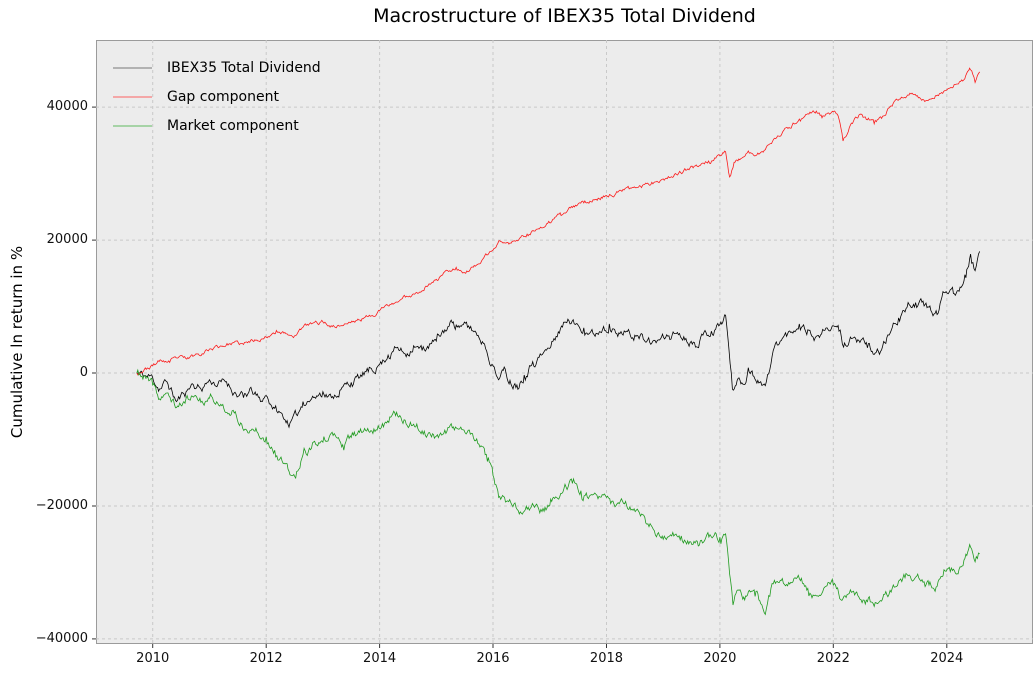 The width and height of the screenshot is (1036, 673). I want to click on x-tick-label: 2010, so click(153, 658).